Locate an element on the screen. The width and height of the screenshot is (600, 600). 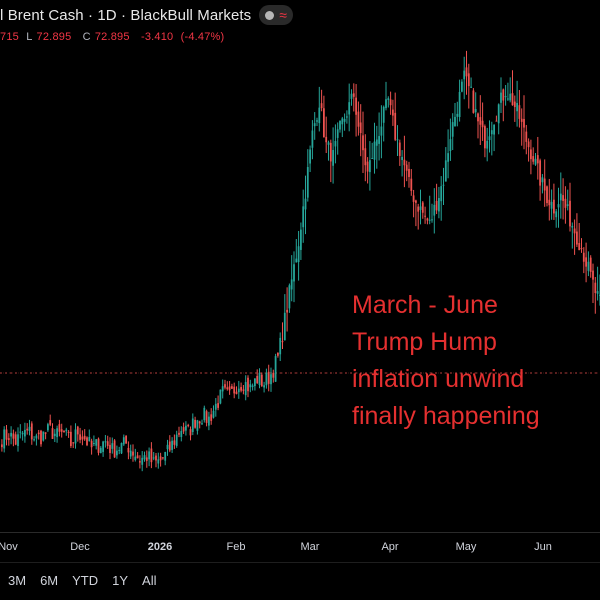
change-percent: (-4.47%) is located at coordinates (202, 37).